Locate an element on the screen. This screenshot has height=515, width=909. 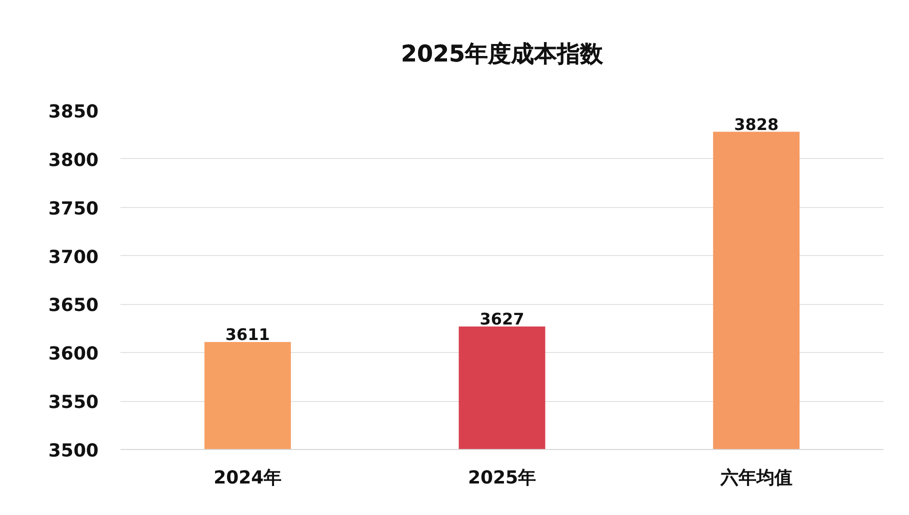
y-tick-label: 3750 is located at coordinates (73, 209).